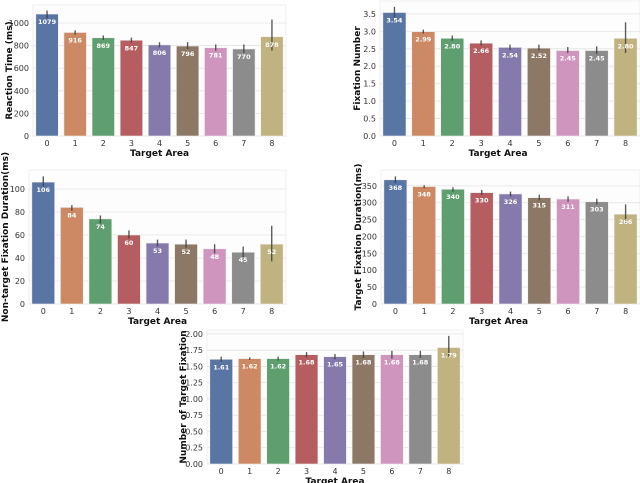 This screenshot has width=640, height=483. Describe the element at coordinates (369, 220) in the screenshot. I see `y-tick-label: 250` at that location.